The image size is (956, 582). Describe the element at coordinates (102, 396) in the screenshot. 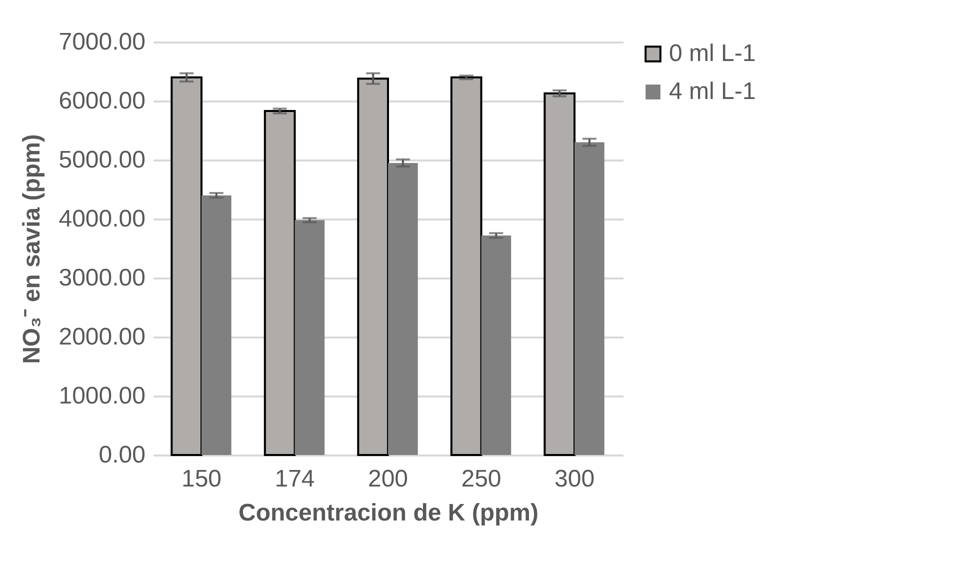

I see `y-tick-label: 1000.00` at that location.